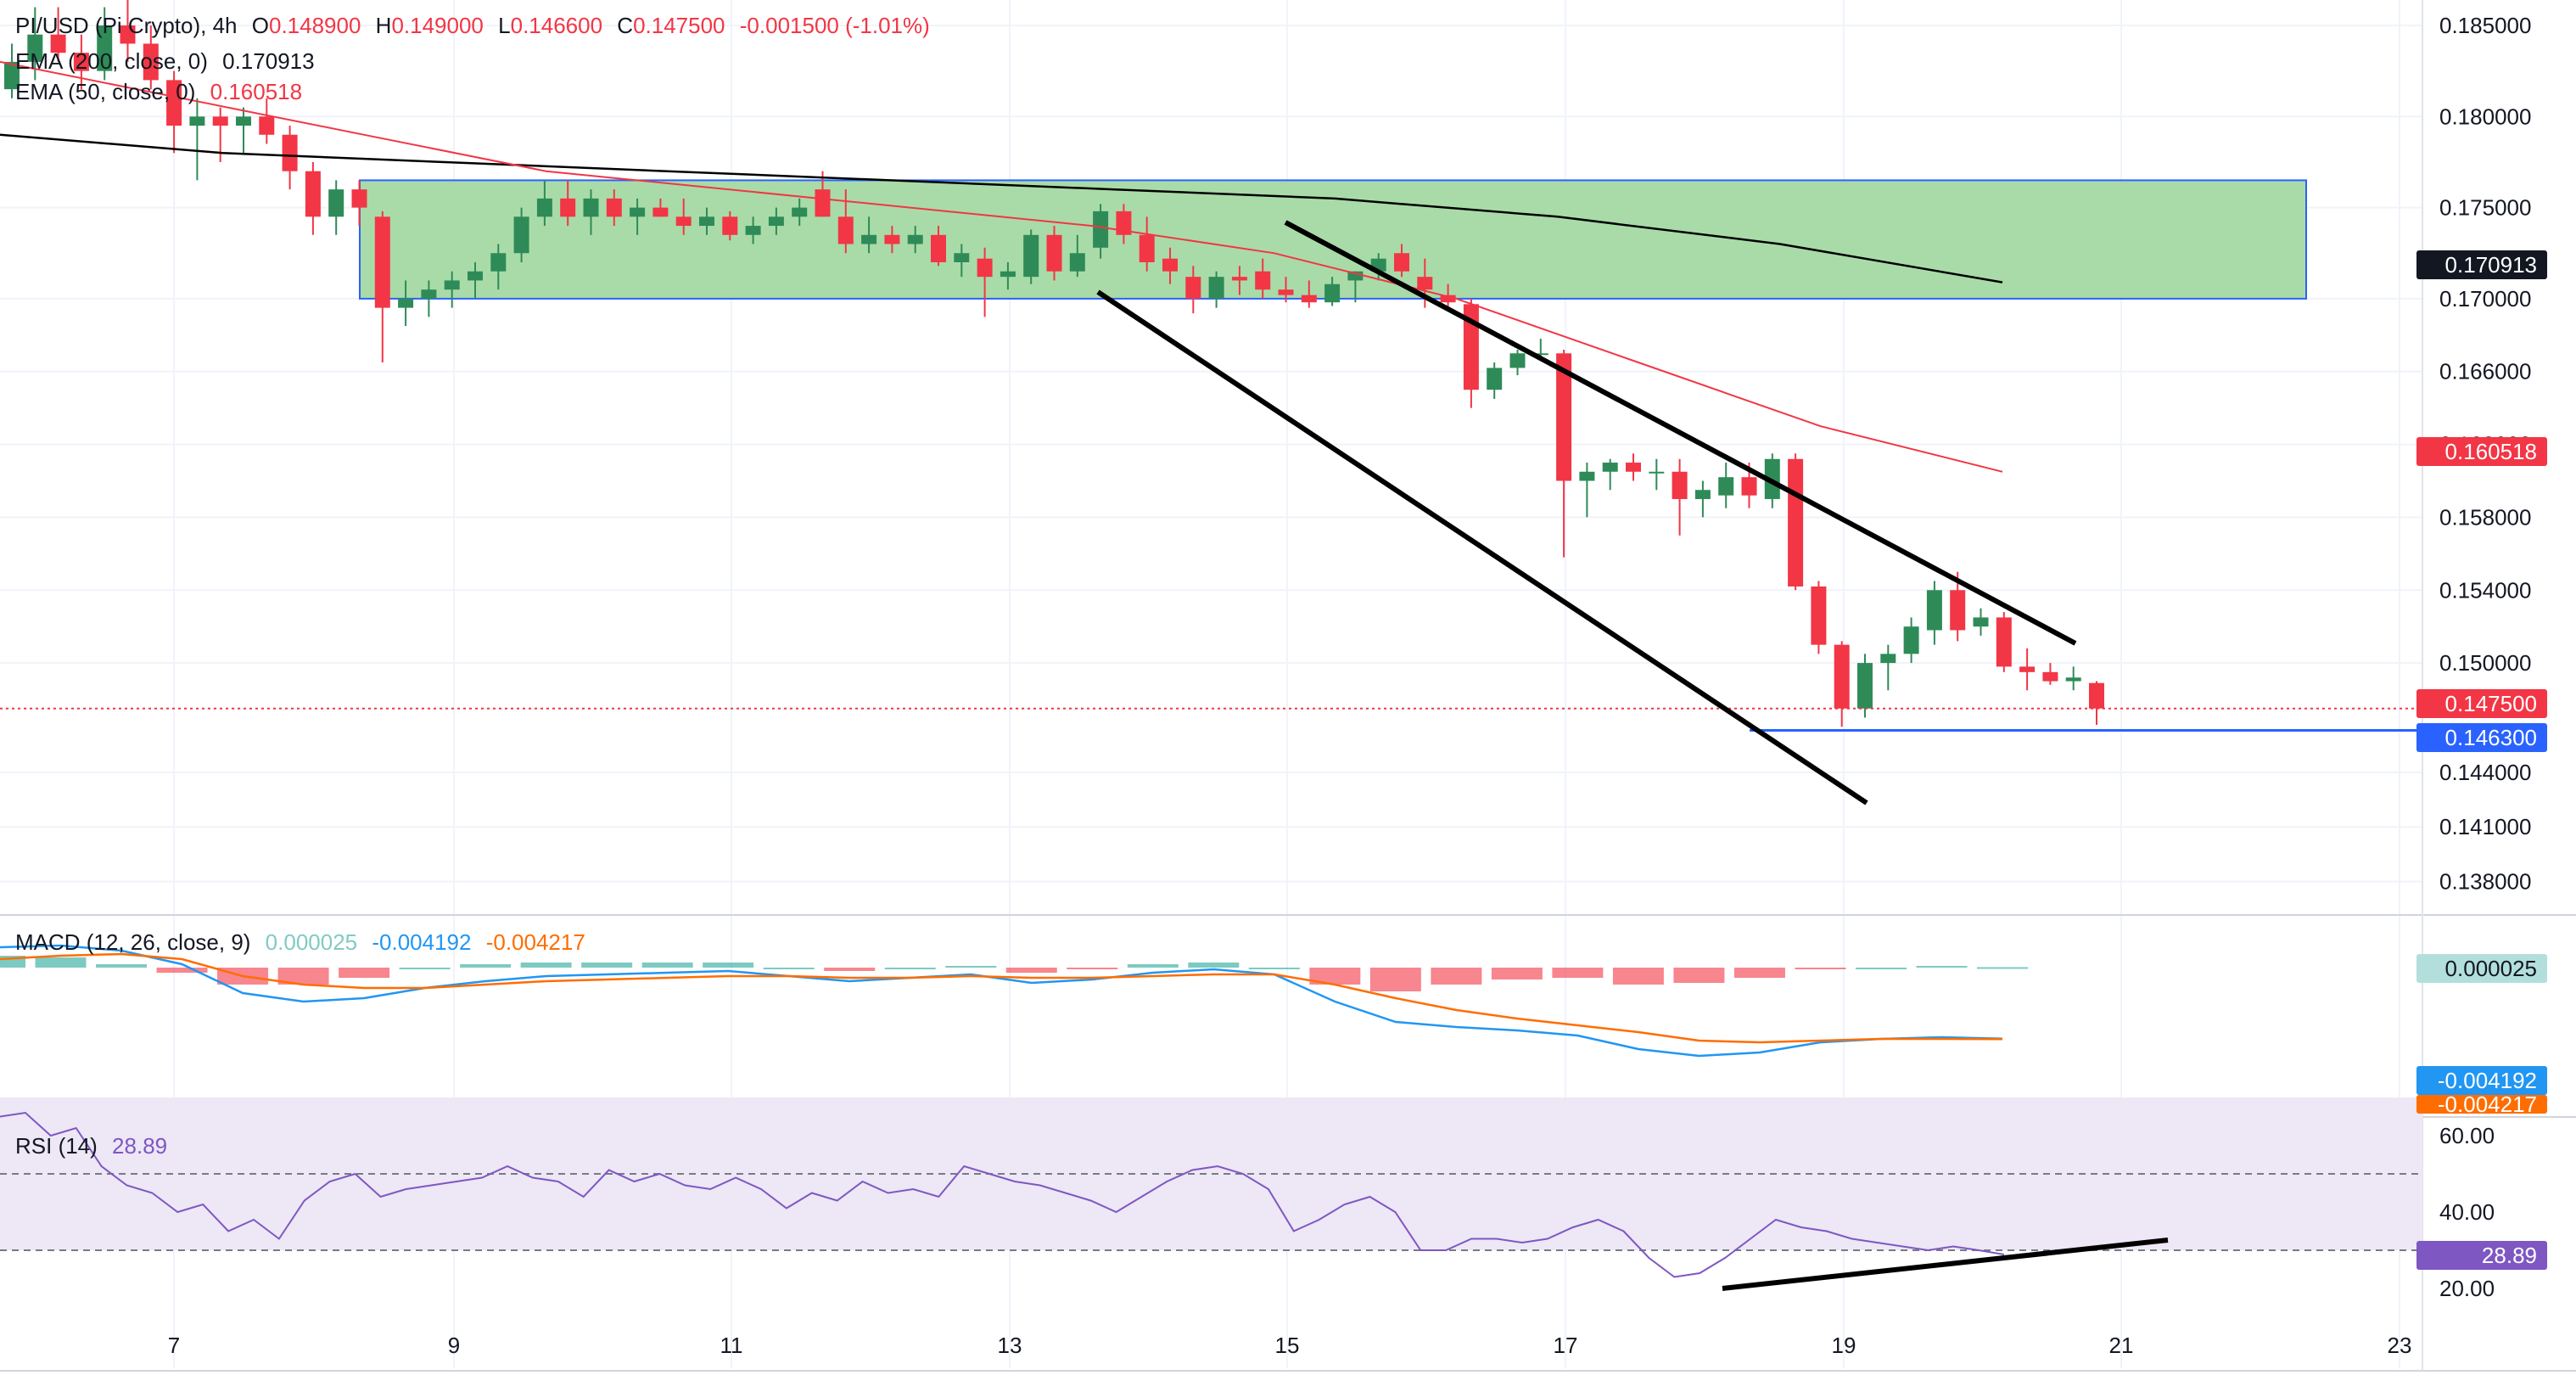  What do you see at coordinates (2481, 1080) in the screenshot?
I see `macd-line-tag: -0.004192` at bounding box center [2481, 1080].